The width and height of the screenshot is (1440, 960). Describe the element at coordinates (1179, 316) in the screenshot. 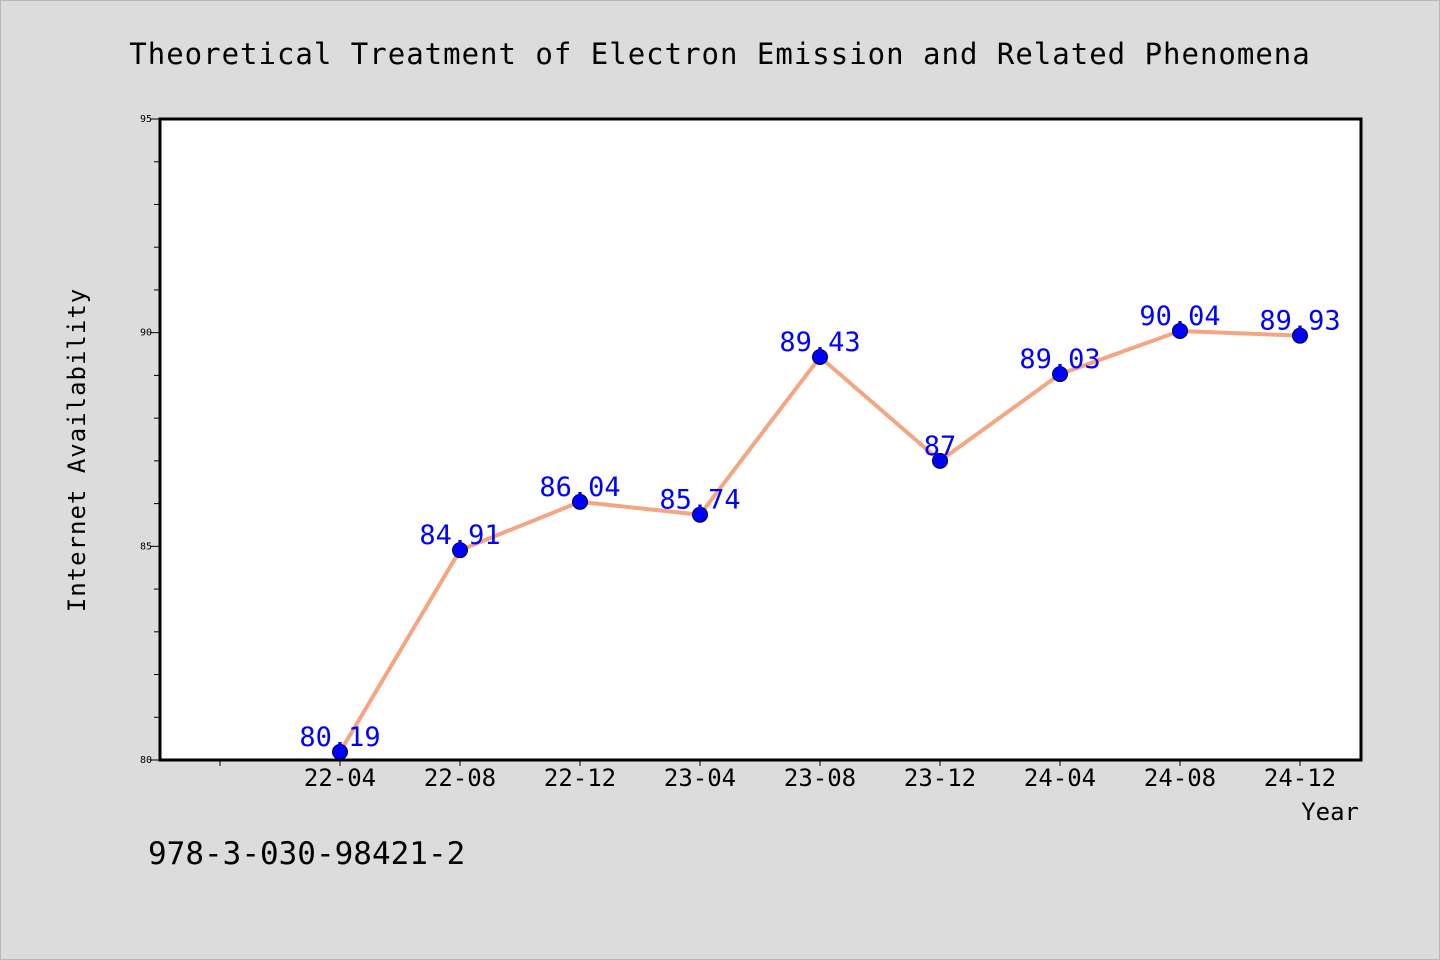

I see `data-label: 90.04` at that location.